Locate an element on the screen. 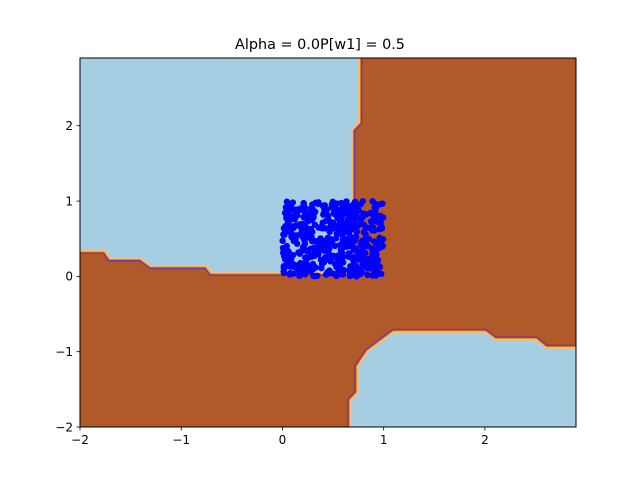  y-tick-label: 1 is located at coordinates (69, 201).